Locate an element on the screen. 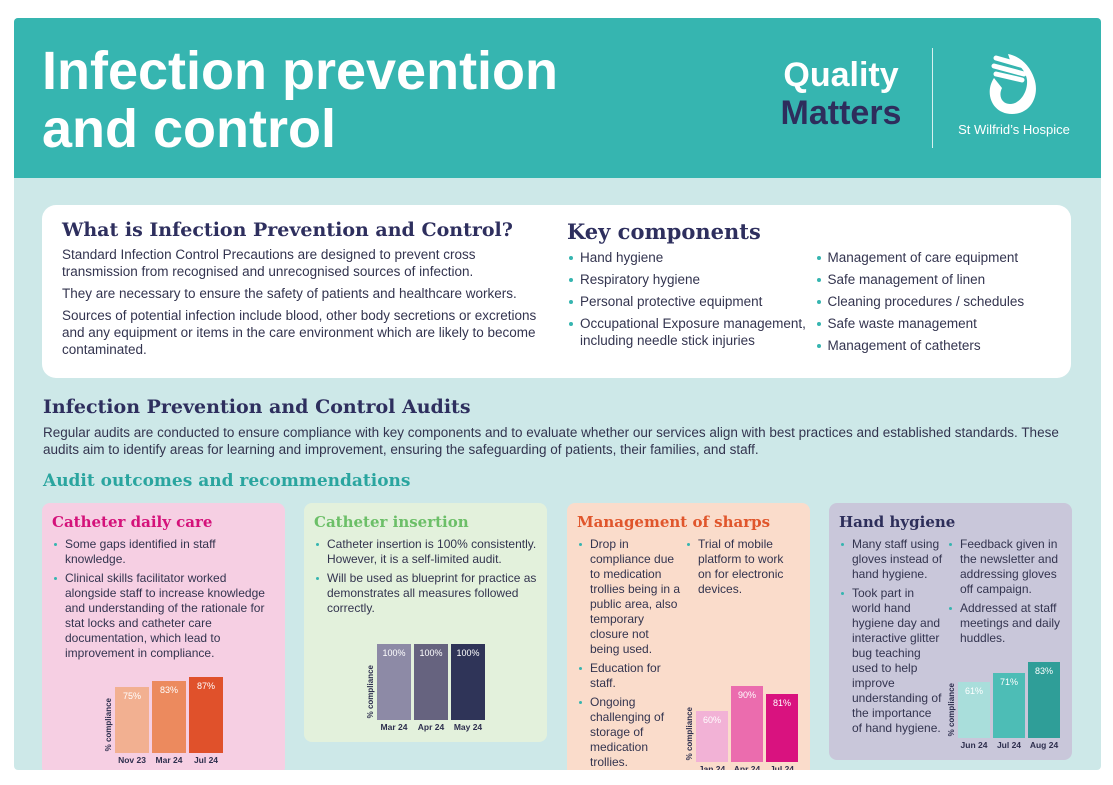 The height and width of the screenshot is (785, 1113). title-line: Infection prevention is located at coordinates (300, 71).